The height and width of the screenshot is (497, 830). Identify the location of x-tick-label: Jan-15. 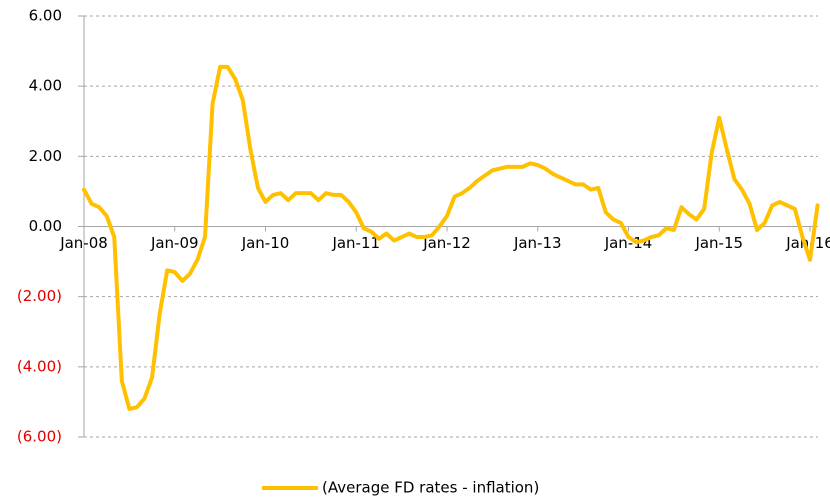
(718, 243).